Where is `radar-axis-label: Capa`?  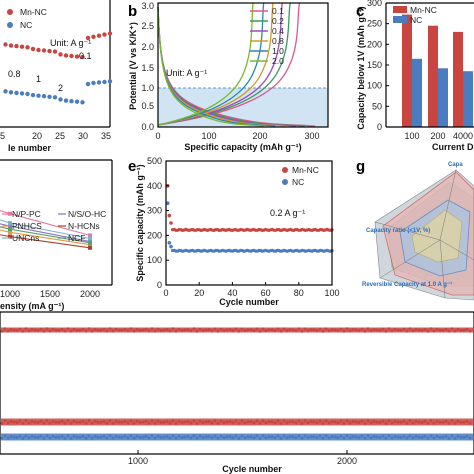 radar-axis-label: Capa is located at coordinates (455, 165).